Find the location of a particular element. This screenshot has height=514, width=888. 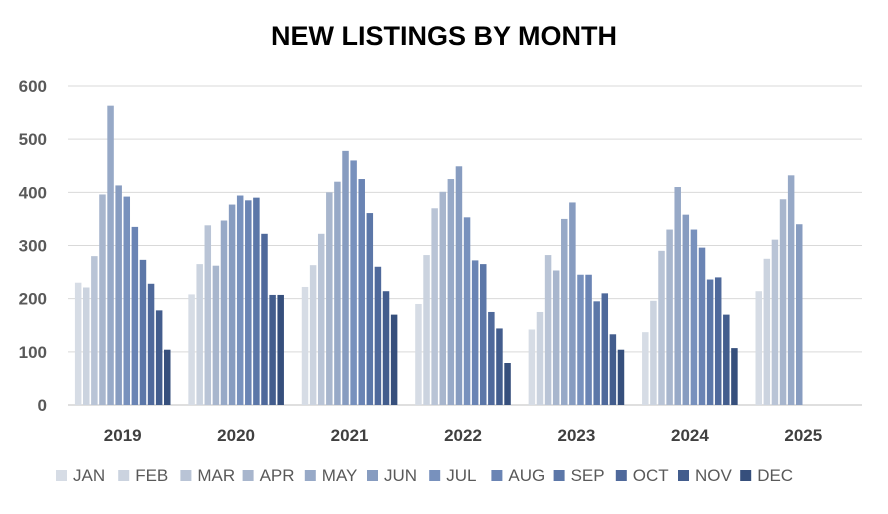

bar-2022-apr is located at coordinates (442, 298).